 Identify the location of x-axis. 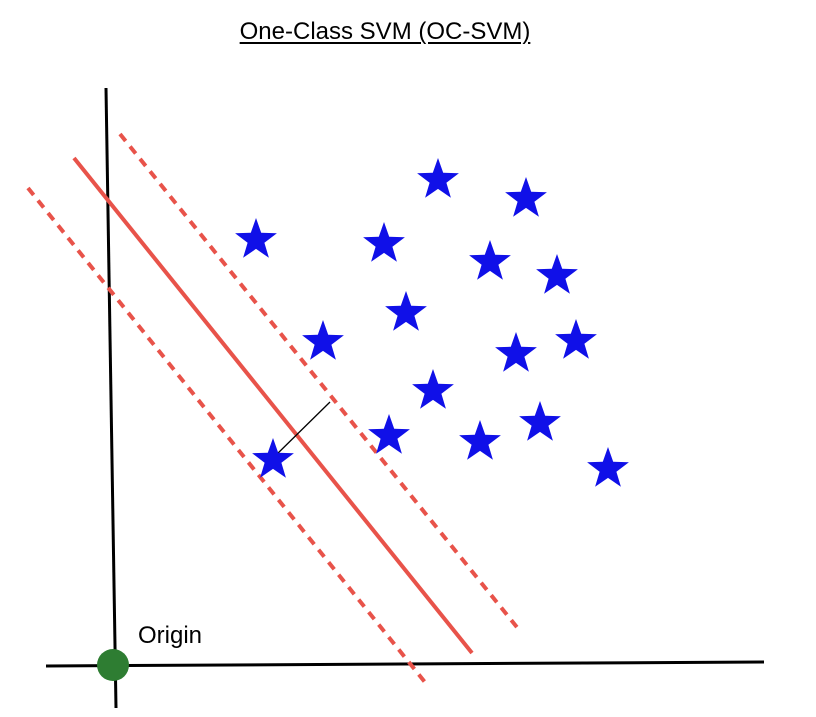
(405, 664).